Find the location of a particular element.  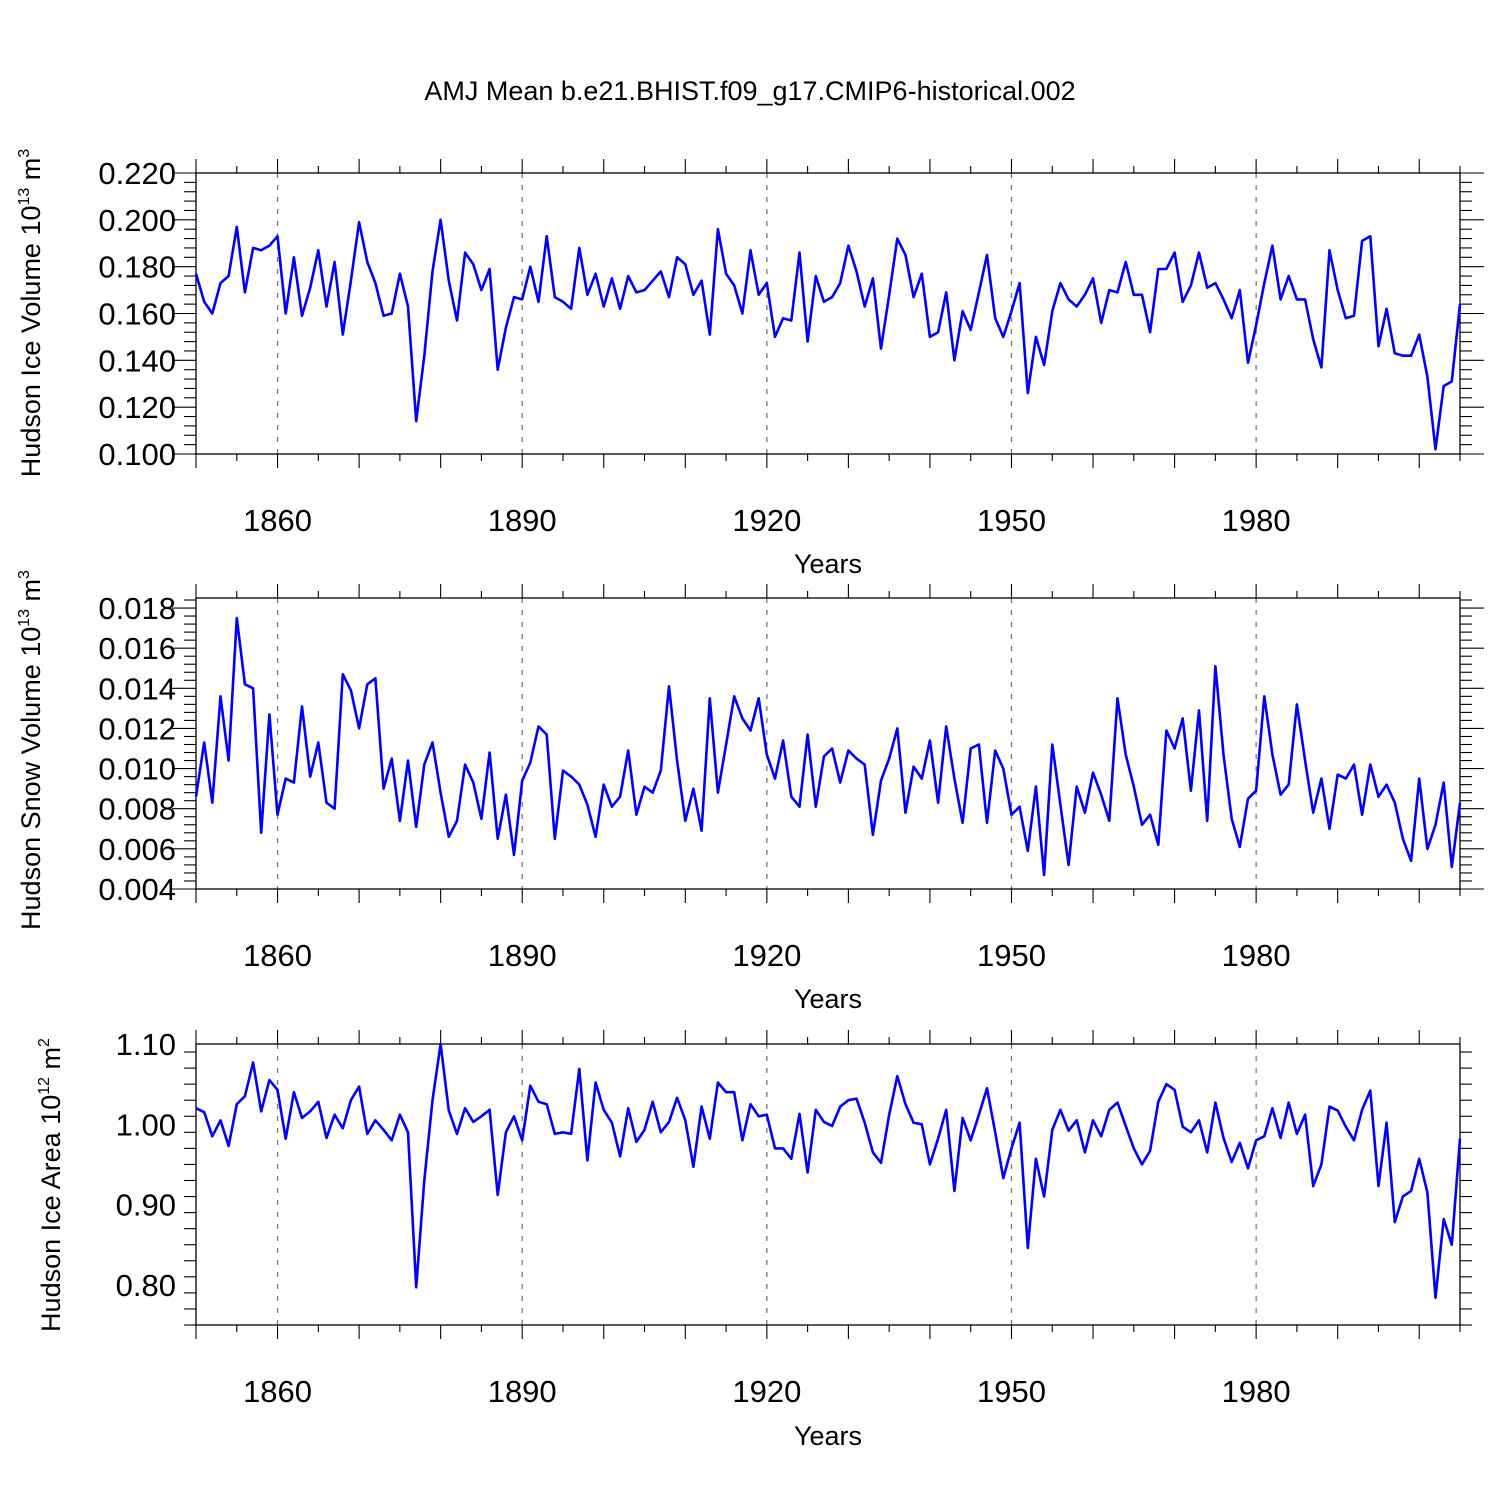

y-tick-label: 0.006 is located at coordinates (137, 849).